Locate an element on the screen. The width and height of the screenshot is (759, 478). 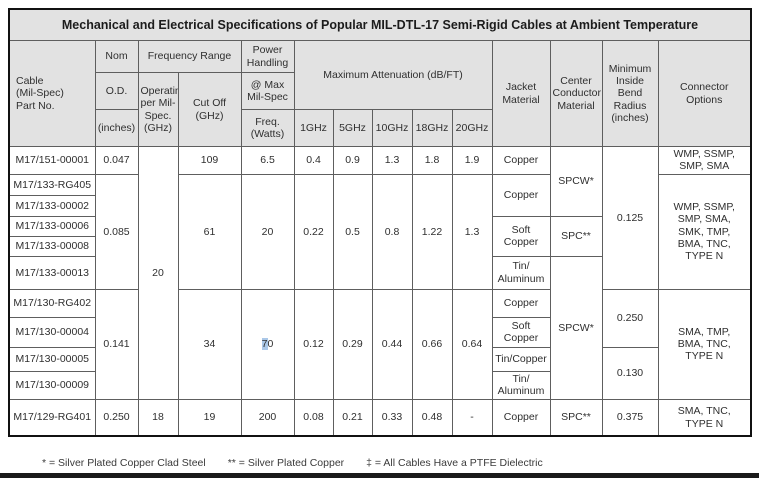
table-row: M17/133-00008 is located at coordinates (379, 246).